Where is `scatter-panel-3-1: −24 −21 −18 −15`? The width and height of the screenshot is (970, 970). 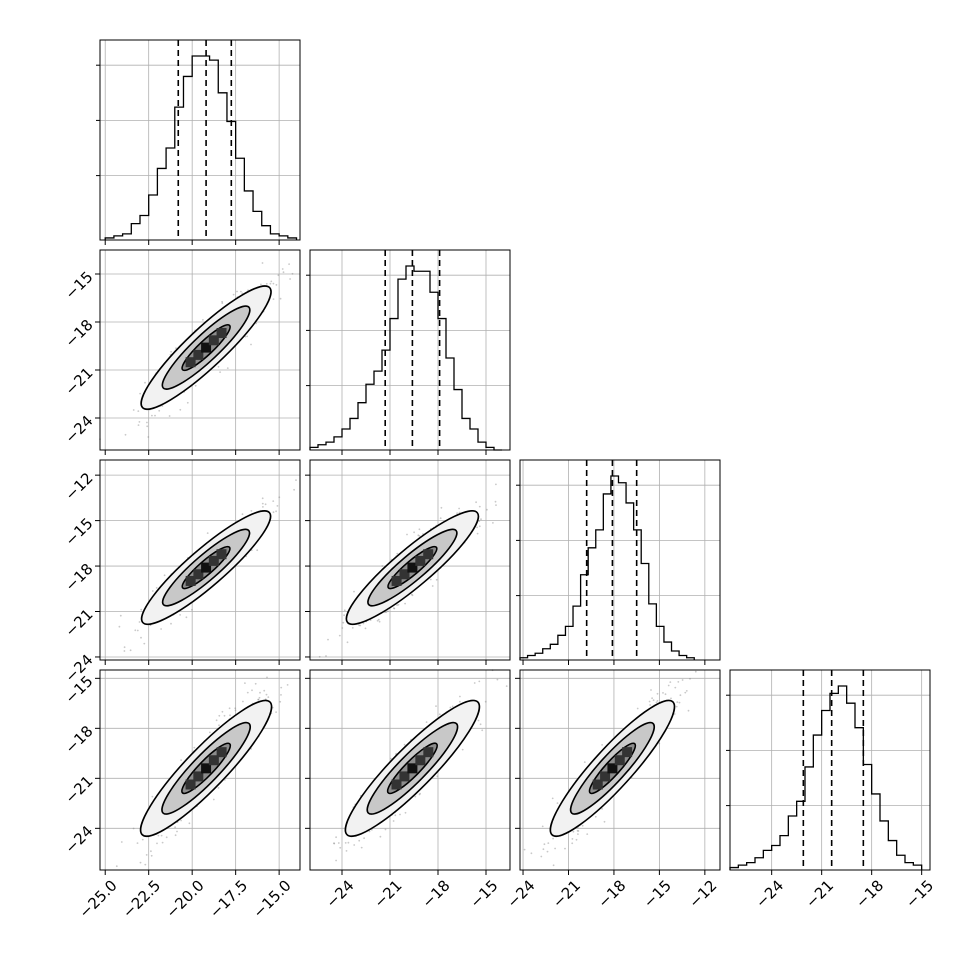
scatter-panel-3-1: −24 −21 −18 −15 is located at coordinates (408, 790).